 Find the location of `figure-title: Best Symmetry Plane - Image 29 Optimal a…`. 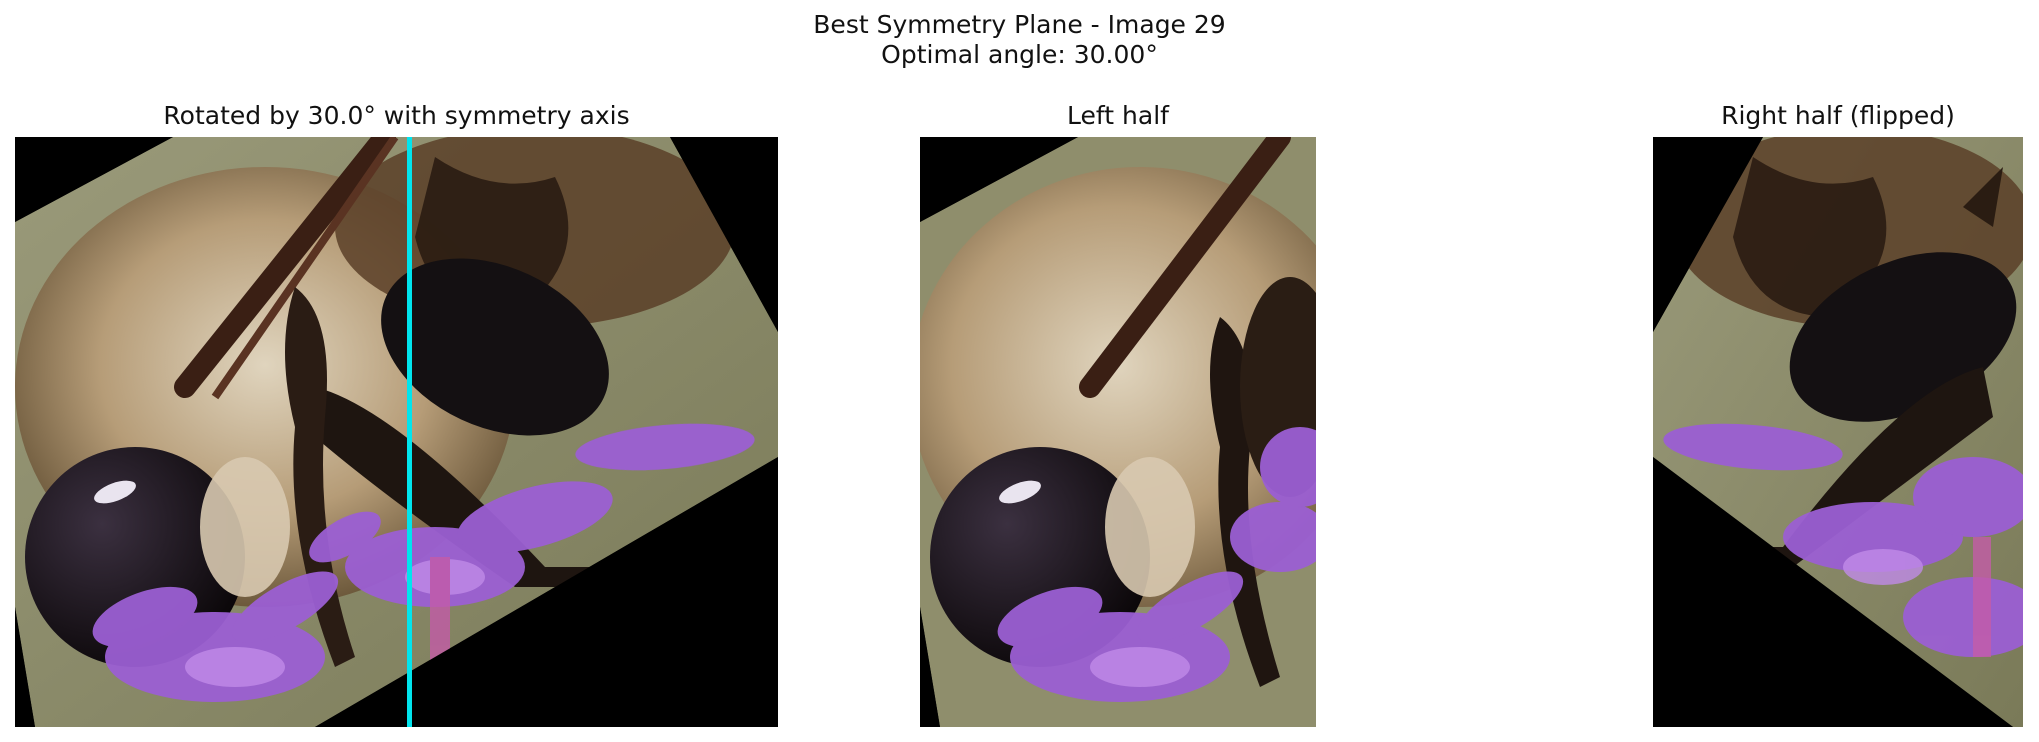

figure-title: Best Symmetry Plane - Image 29 Optimal a… is located at coordinates (1019, 40).